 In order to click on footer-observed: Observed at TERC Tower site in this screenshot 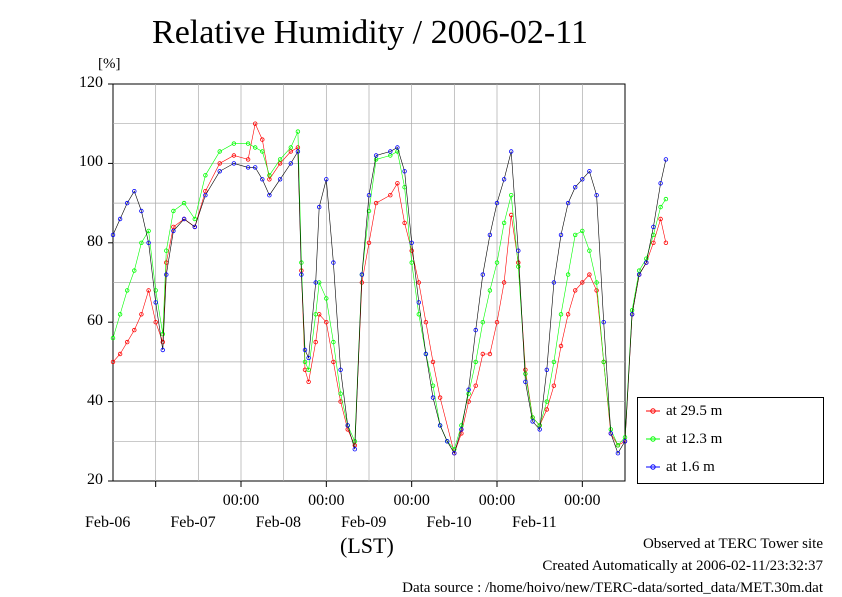, I will do `click(732, 544)`.